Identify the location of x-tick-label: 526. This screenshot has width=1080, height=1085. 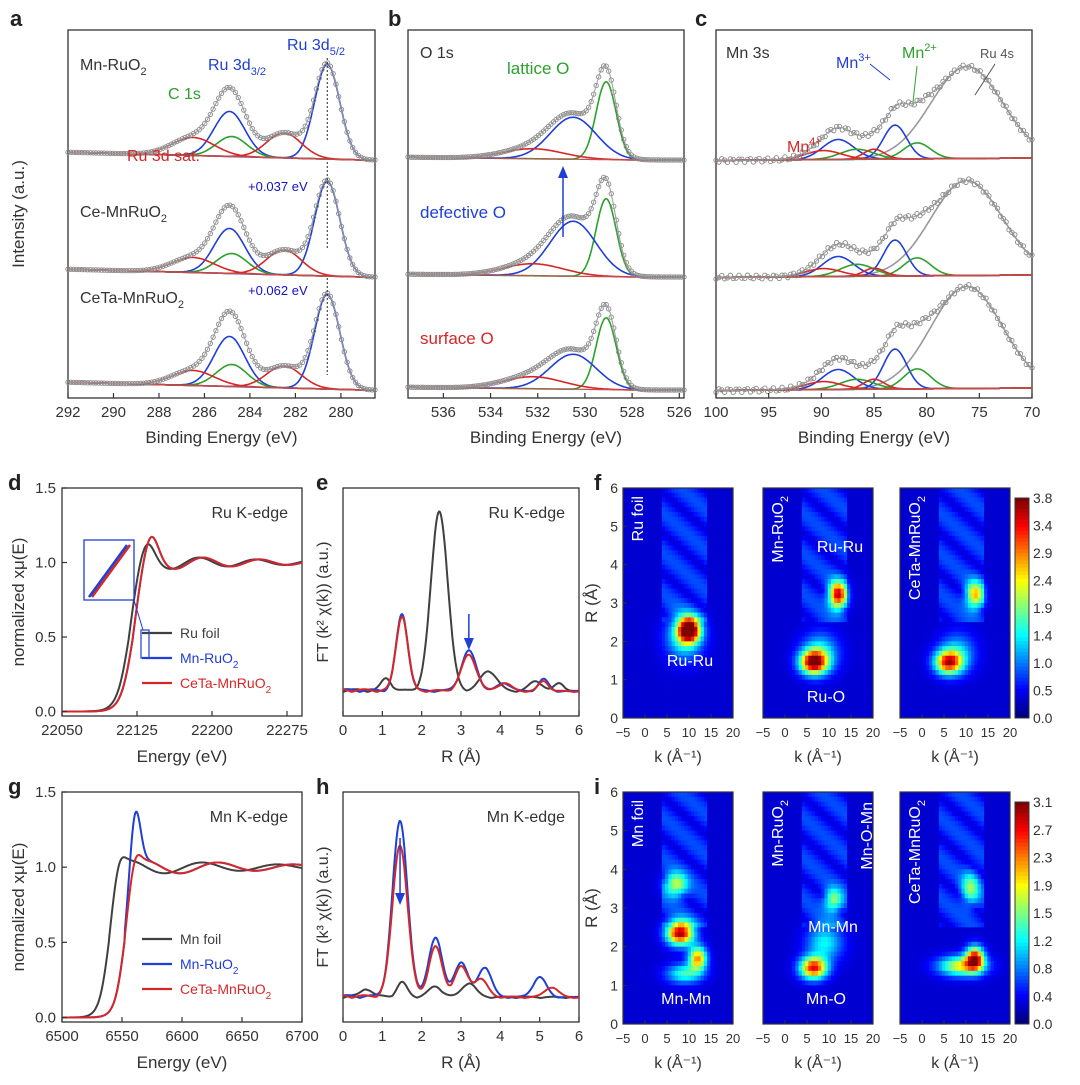
(679, 412).